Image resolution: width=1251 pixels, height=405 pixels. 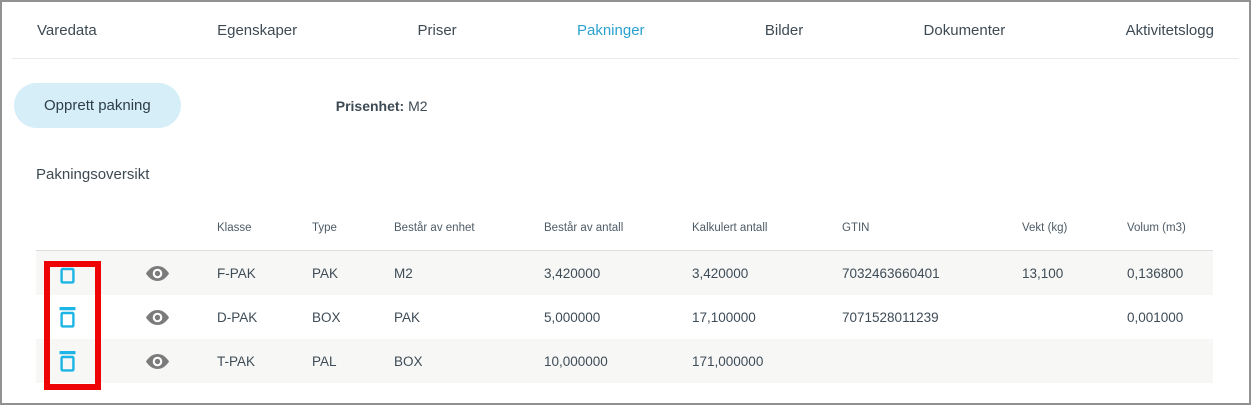 I want to click on tab-dokumenter: Dokumenter, so click(x=964, y=30).